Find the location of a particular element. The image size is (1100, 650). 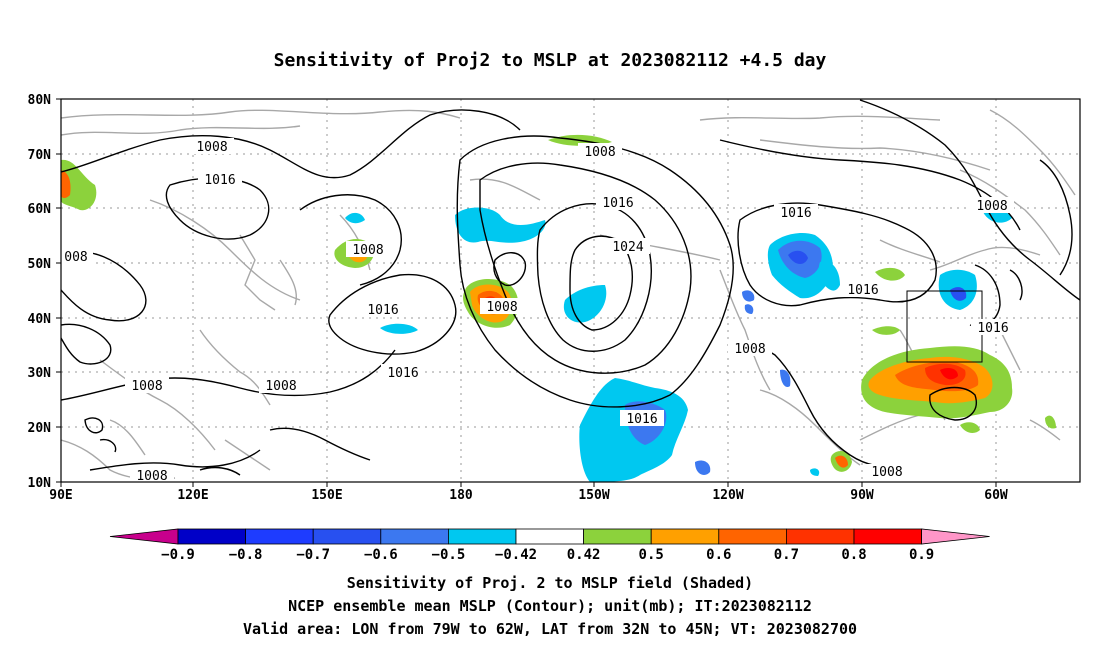

lat-label: 80N is located at coordinates (40, 100).